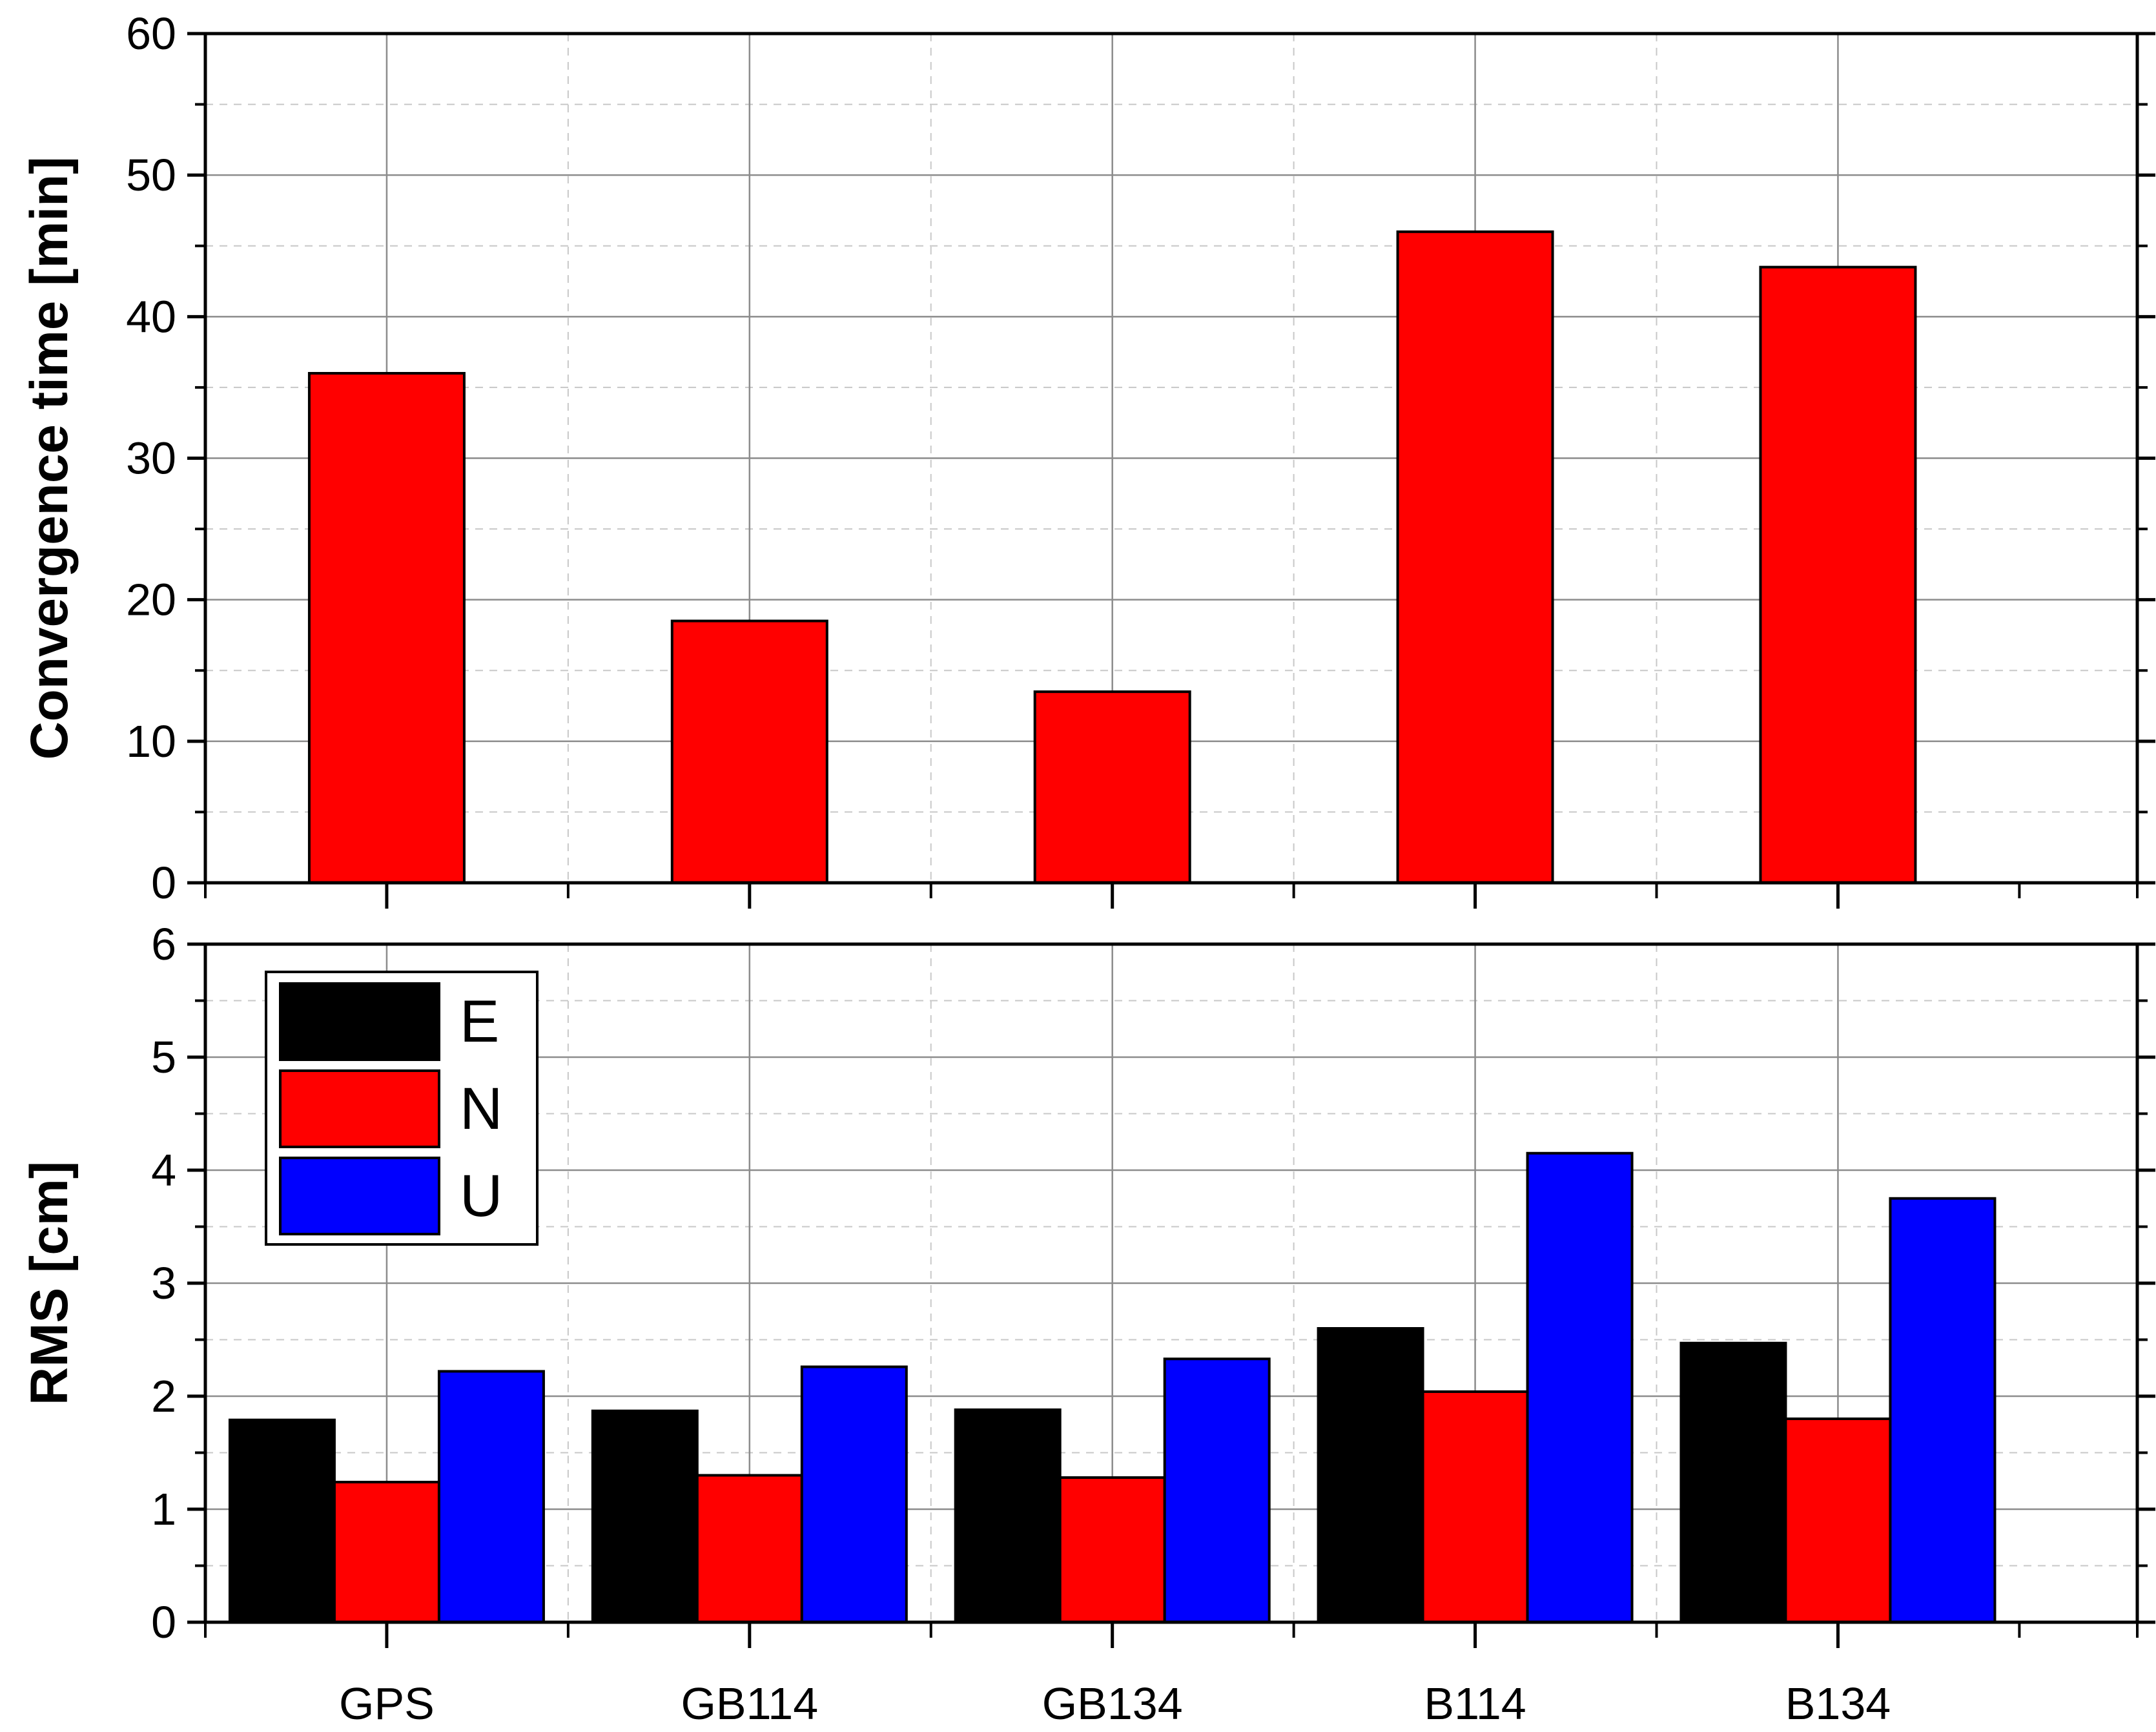 The width and height of the screenshot is (2156, 1732). I want to click on y-tick-label: 50, so click(151, 175).